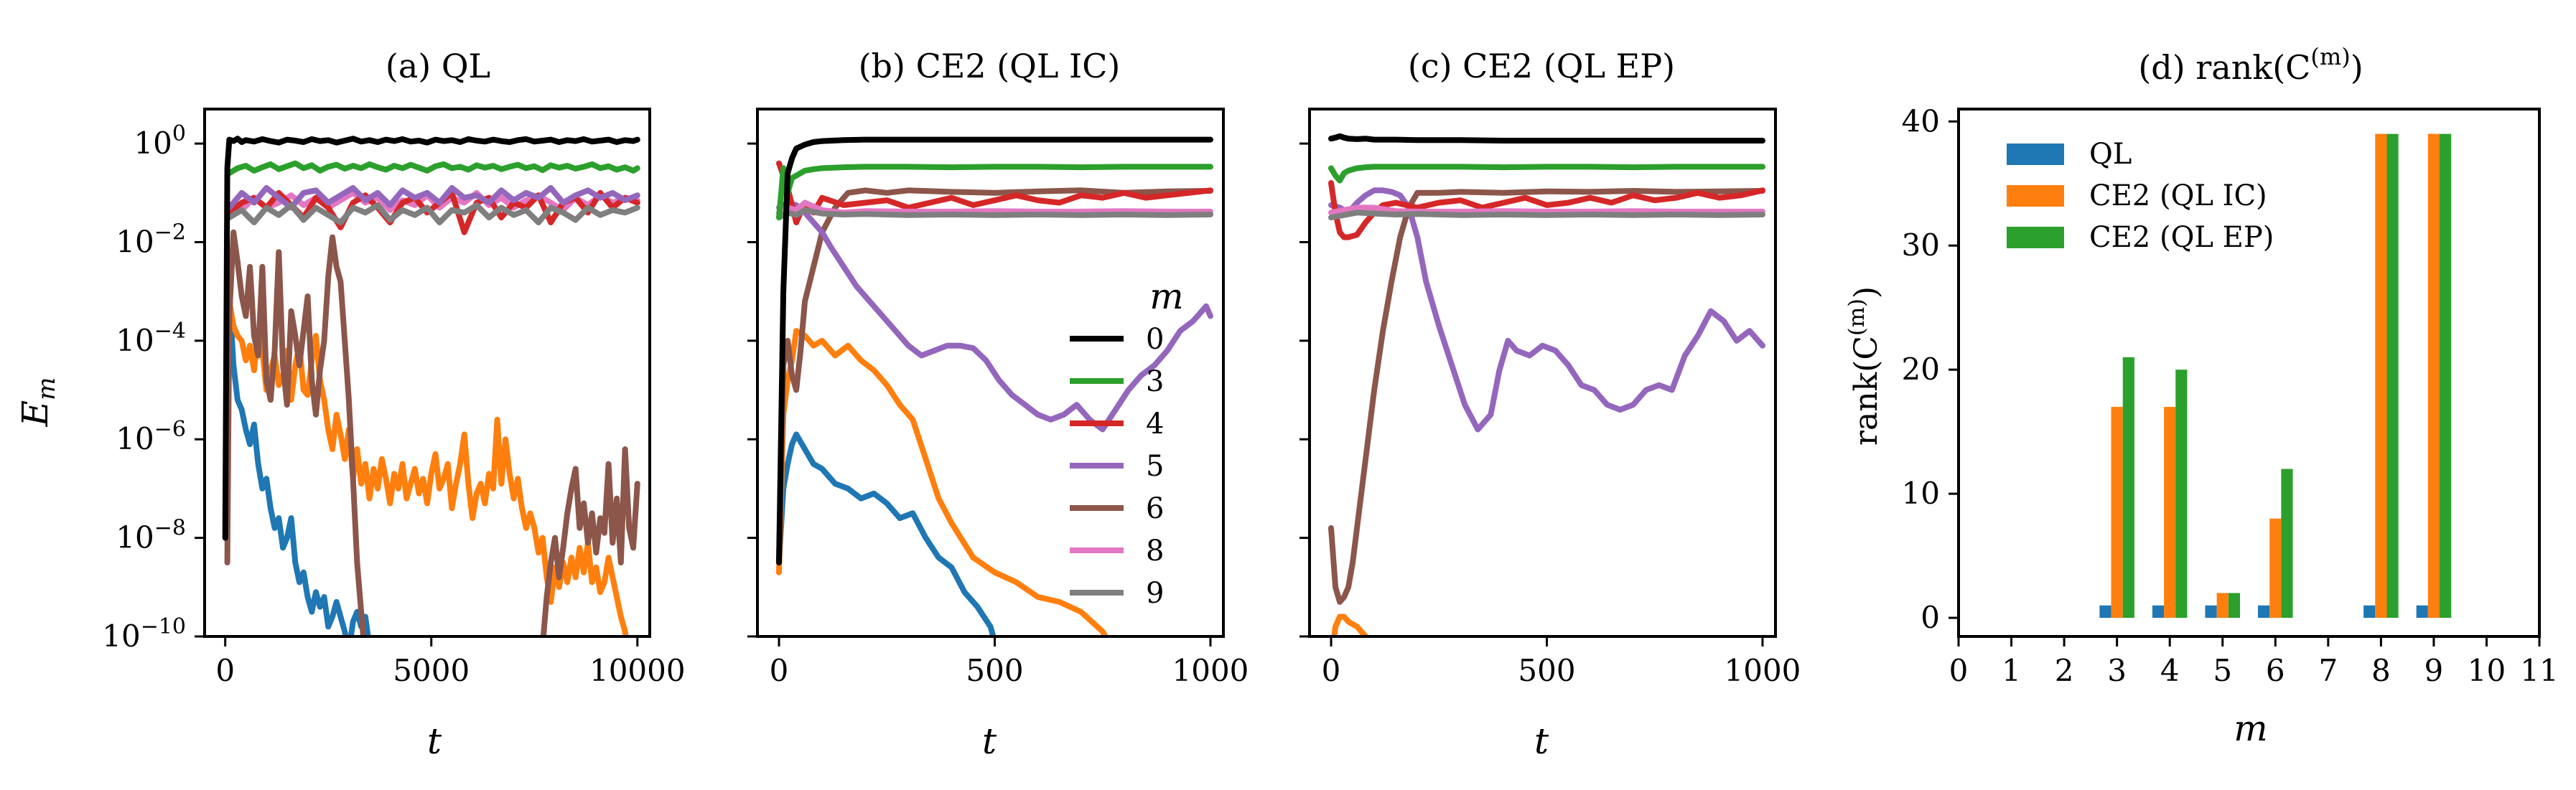 The width and height of the screenshot is (2576, 790). I want to click on x-tick-label: 3, so click(2117, 671).